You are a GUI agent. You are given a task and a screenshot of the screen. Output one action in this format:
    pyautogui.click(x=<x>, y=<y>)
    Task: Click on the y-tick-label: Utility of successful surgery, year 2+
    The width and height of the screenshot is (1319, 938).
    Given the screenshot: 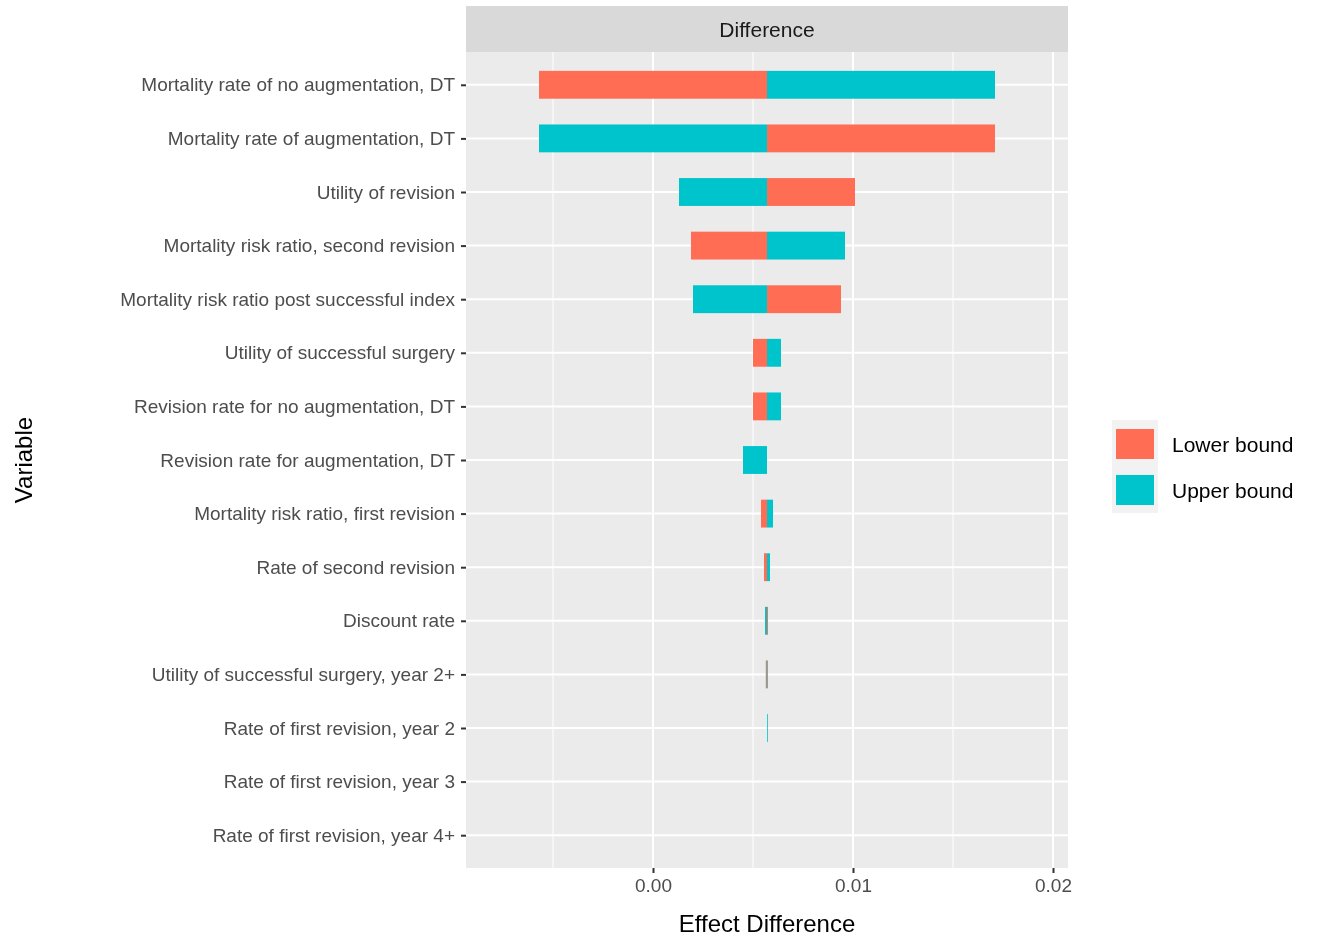 What is the action you would take?
    pyautogui.click(x=303, y=674)
    